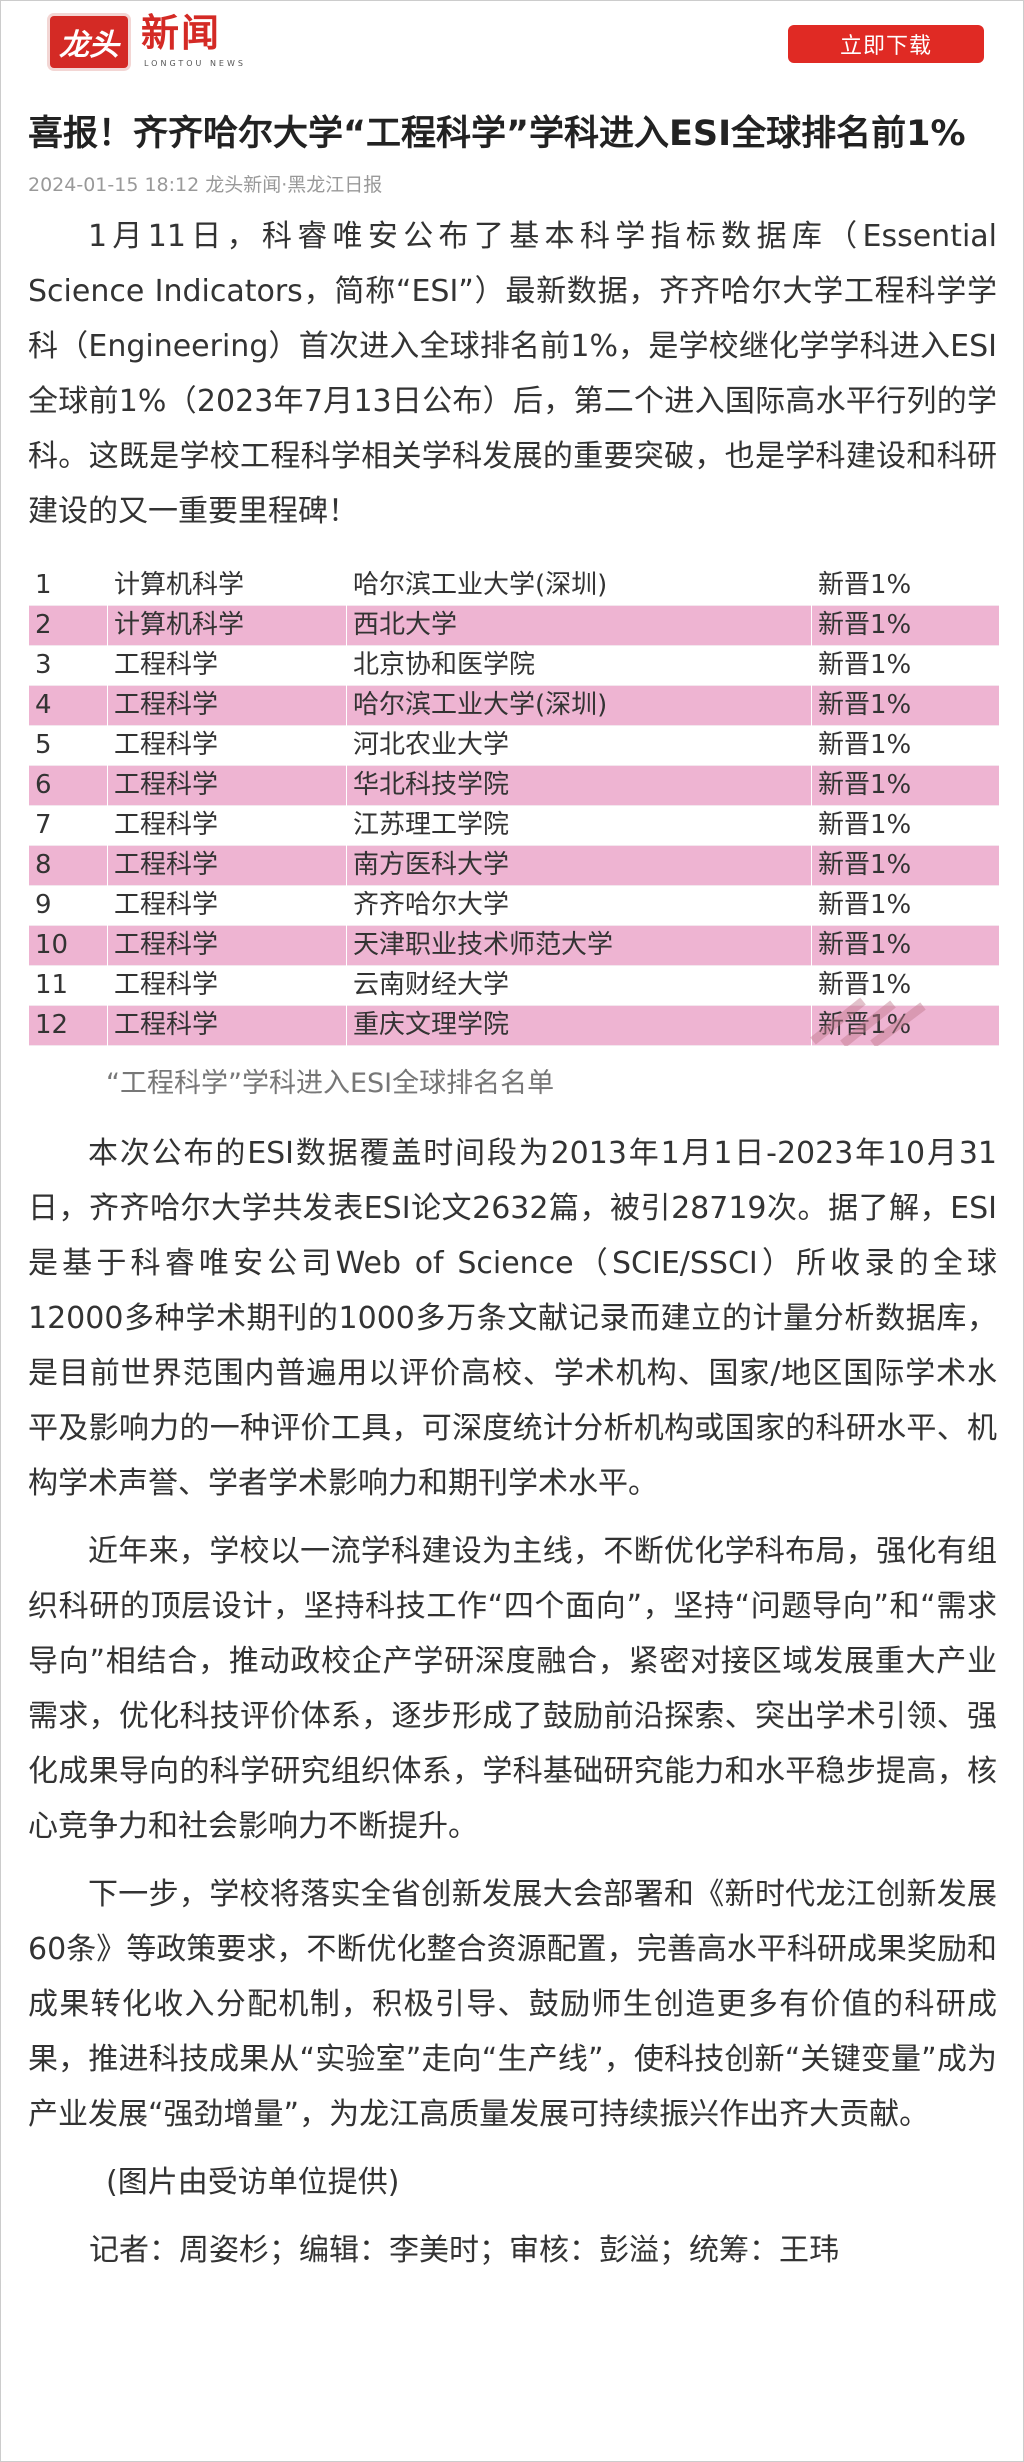 The width and height of the screenshot is (1024, 2462). What do you see at coordinates (464, 2250) in the screenshot?
I see `staff-credits: 记者：周姿杉；编辑：李美时；审核：彭溢；统筹：王玮` at bounding box center [464, 2250].